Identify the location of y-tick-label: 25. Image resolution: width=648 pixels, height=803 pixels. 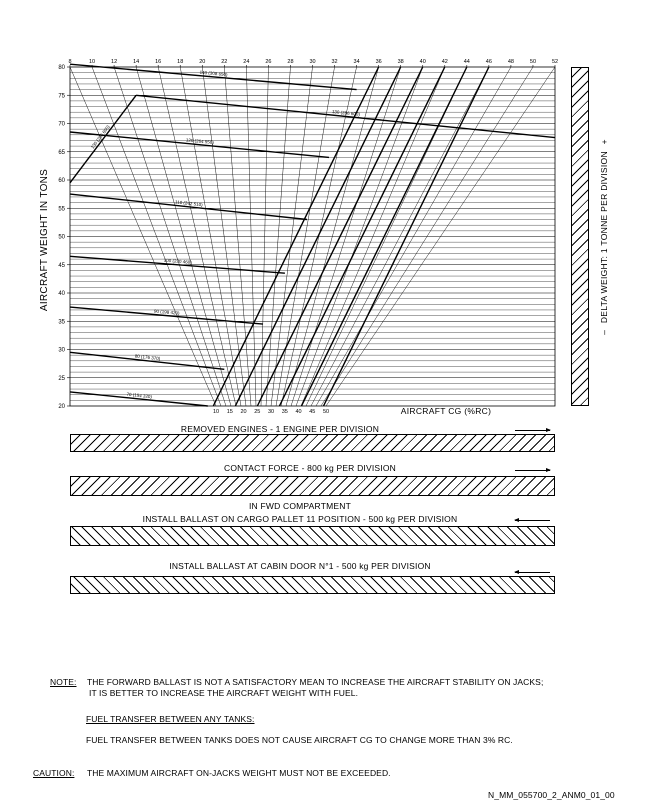
(61, 379).